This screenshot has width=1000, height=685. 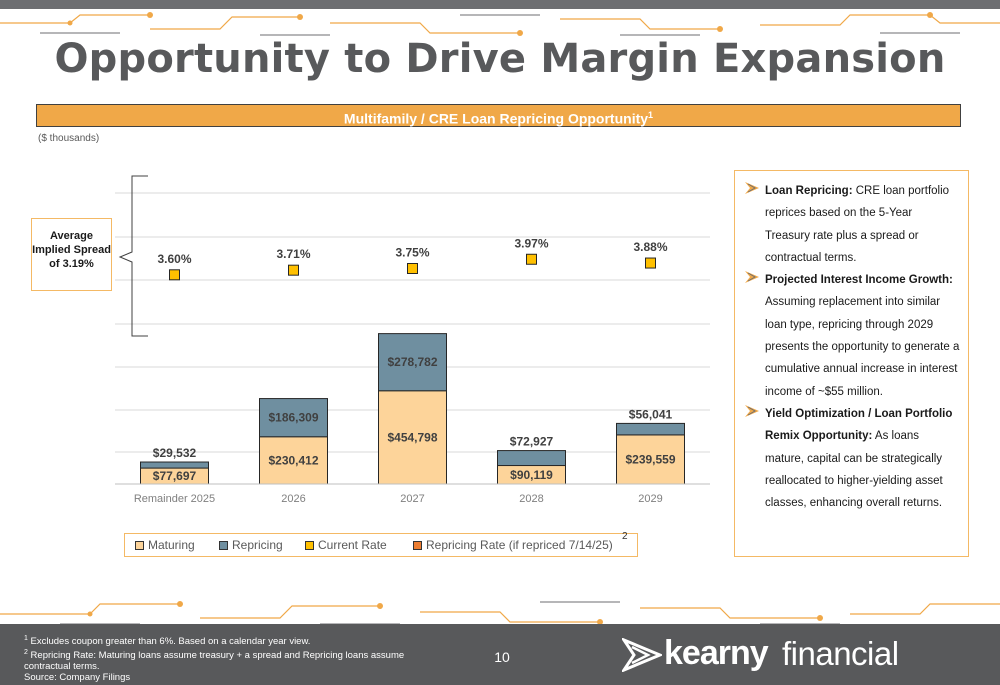 I want to click on data-label-current-rate: 3.88%, so click(x=650, y=247).